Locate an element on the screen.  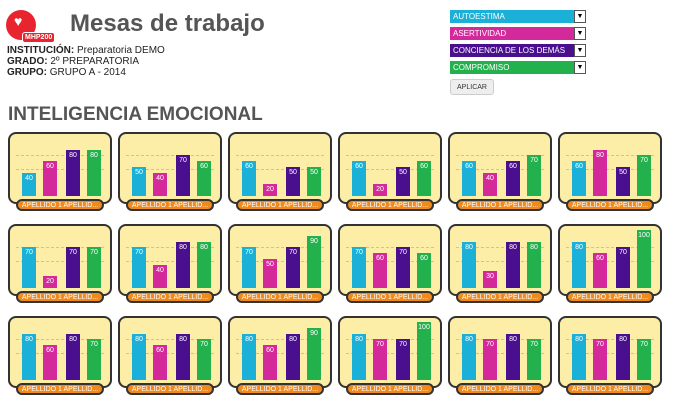
chart-panel: 70 40 80 80 is located at coordinates (170, 260).